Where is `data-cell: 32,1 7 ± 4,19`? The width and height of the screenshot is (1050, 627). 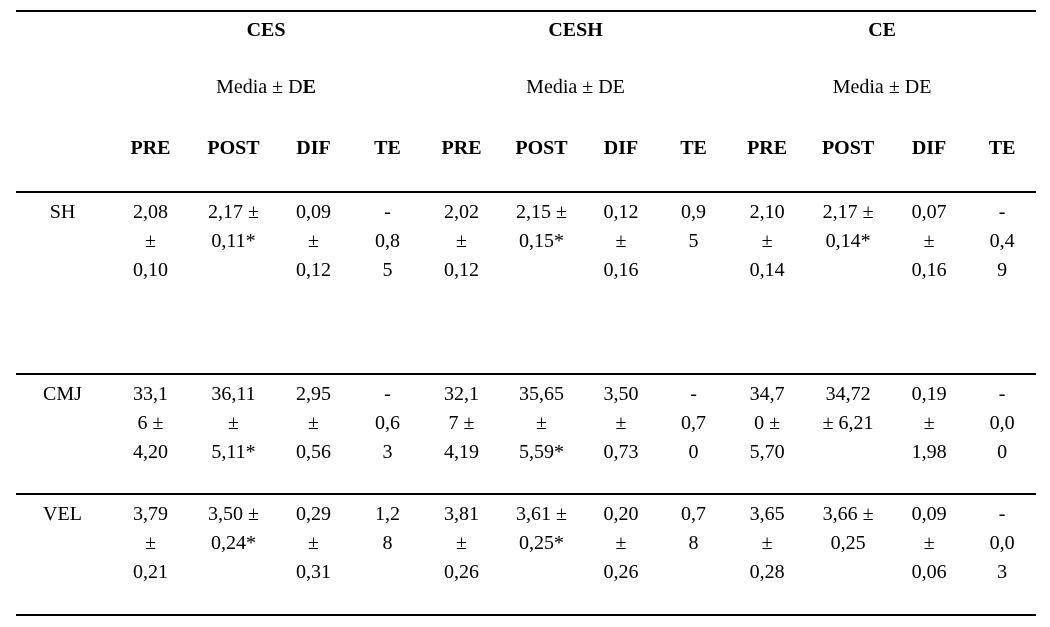
data-cell: 32,1 7 ± 4,19 is located at coordinates (462, 433).